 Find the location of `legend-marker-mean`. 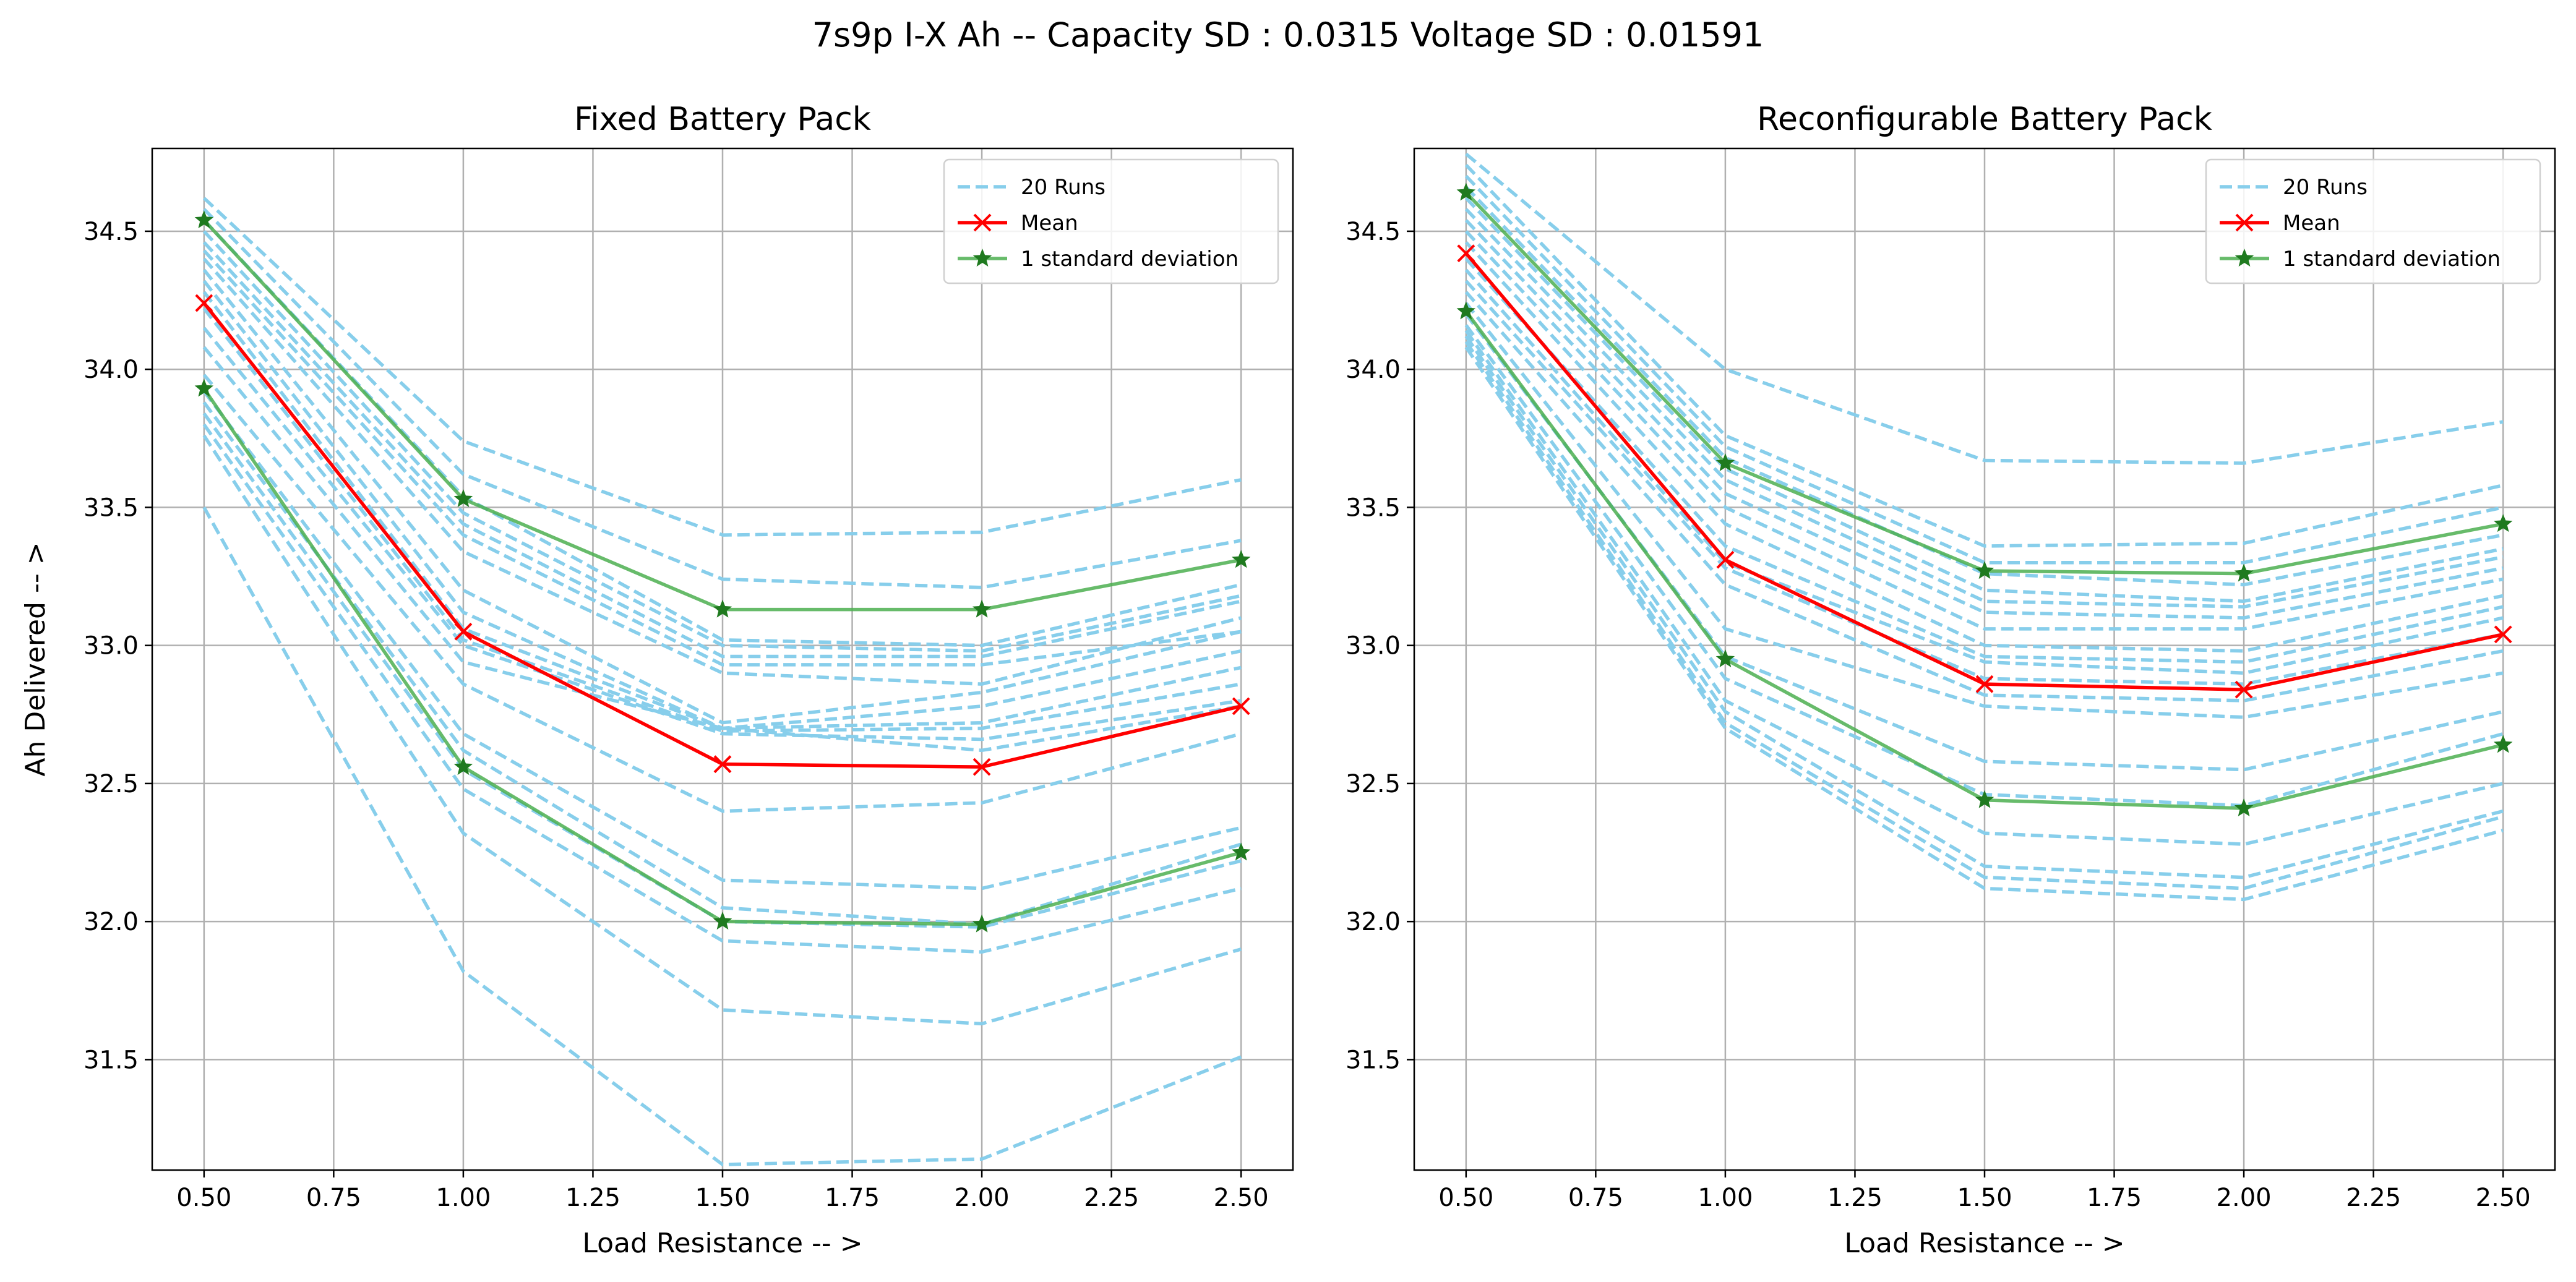

legend-marker-mean is located at coordinates (2244, 223).